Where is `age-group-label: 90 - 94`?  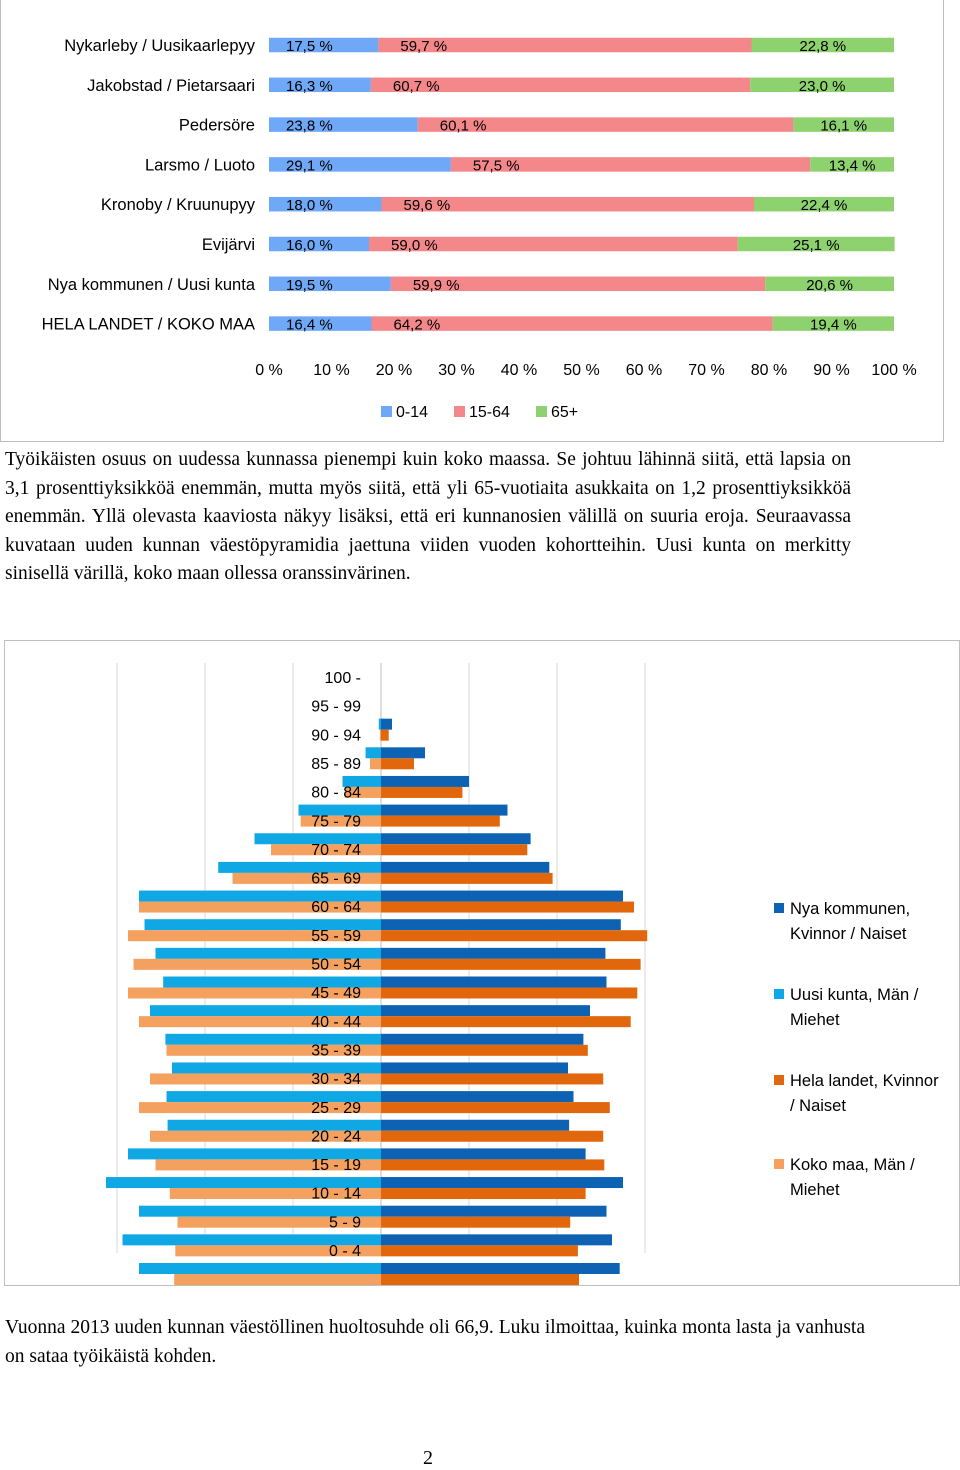
age-group-label: 90 - 94 is located at coordinates (336, 735).